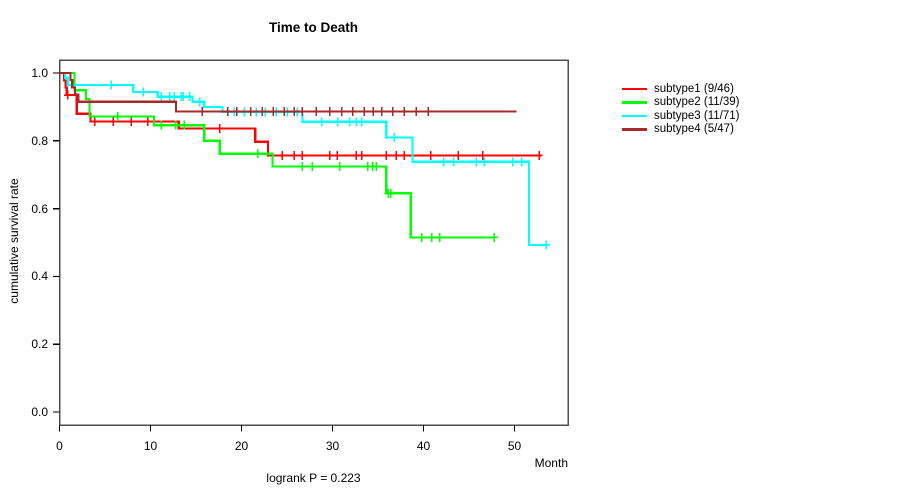 Image resolution: width=900 pixels, height=500 pixels. Describe the element at coordinates (423, 446) in the screenshot. I see `x-tick-label: 40` at that location.